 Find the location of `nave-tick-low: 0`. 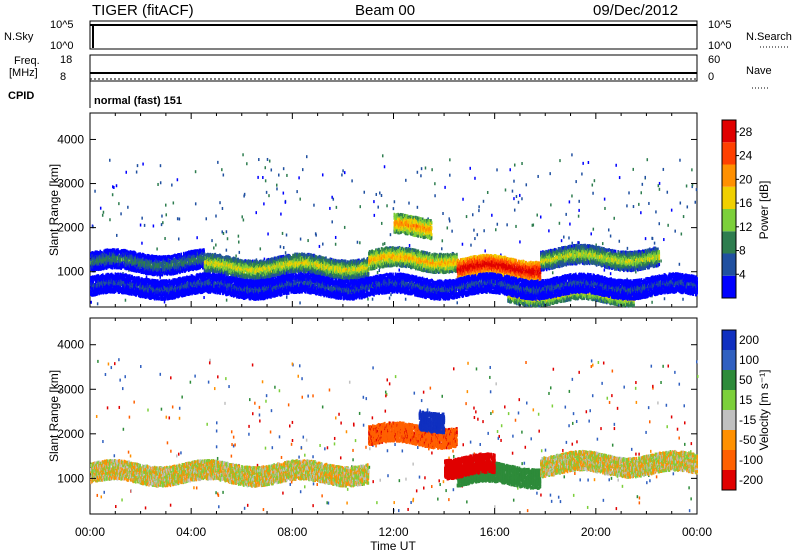

nave-tick-low: 0 is located at coordinates (711, 77).